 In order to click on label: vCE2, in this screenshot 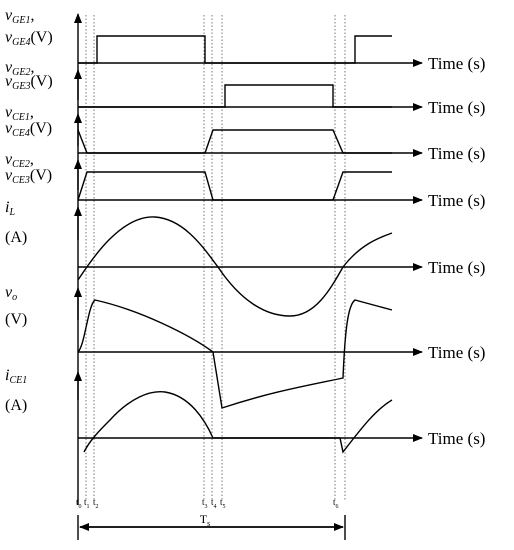, I will do `click(19, 160)`.